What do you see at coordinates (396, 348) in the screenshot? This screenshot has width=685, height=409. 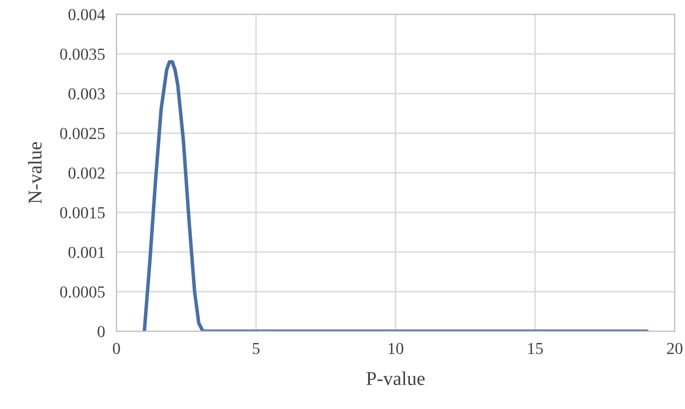 I see `x-tick-label: 10` at bounding box center [396, 348].